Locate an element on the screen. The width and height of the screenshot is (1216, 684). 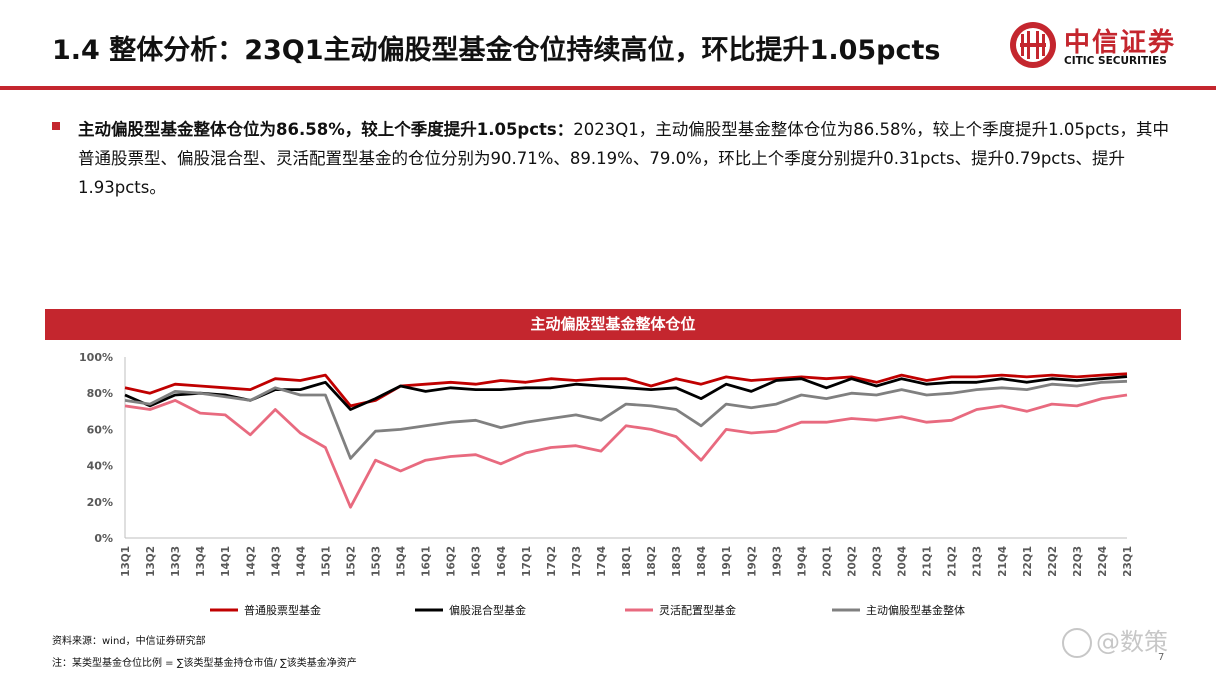
x-tick-label: 22Q2 is located at coordinates (1053, 561).